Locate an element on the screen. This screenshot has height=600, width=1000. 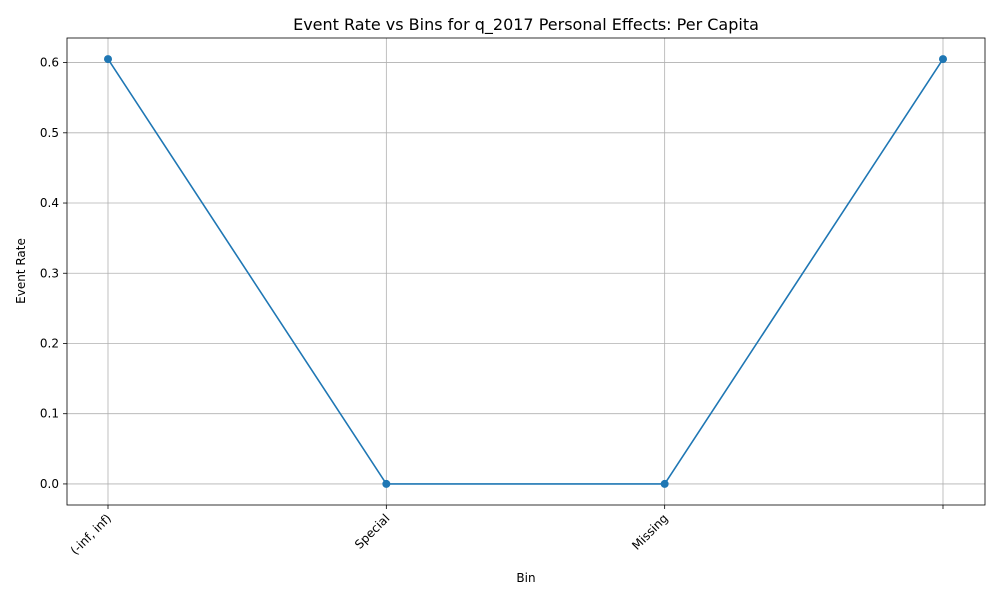
y-axis: 0.0 0.1 0.2 0.3 0.4 0.5 0.6 is located at coordinates (53, 273).